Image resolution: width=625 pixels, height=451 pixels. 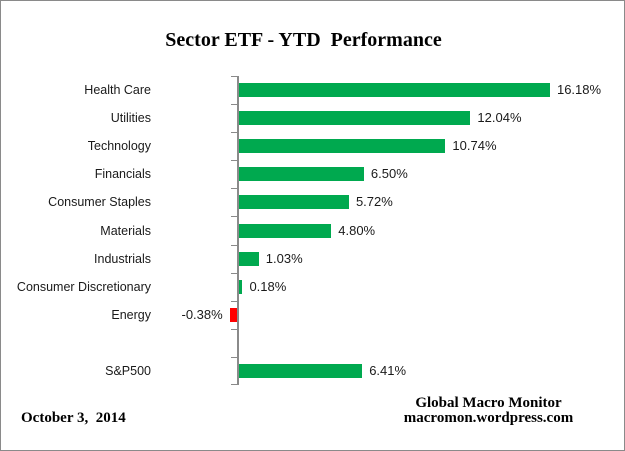 I want to click on value-label: 6.41%, so click(x=388, y=370).